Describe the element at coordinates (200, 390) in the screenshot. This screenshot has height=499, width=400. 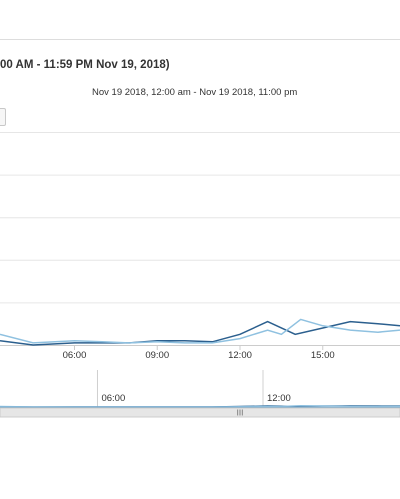
I see `navigator-bg` at that location.